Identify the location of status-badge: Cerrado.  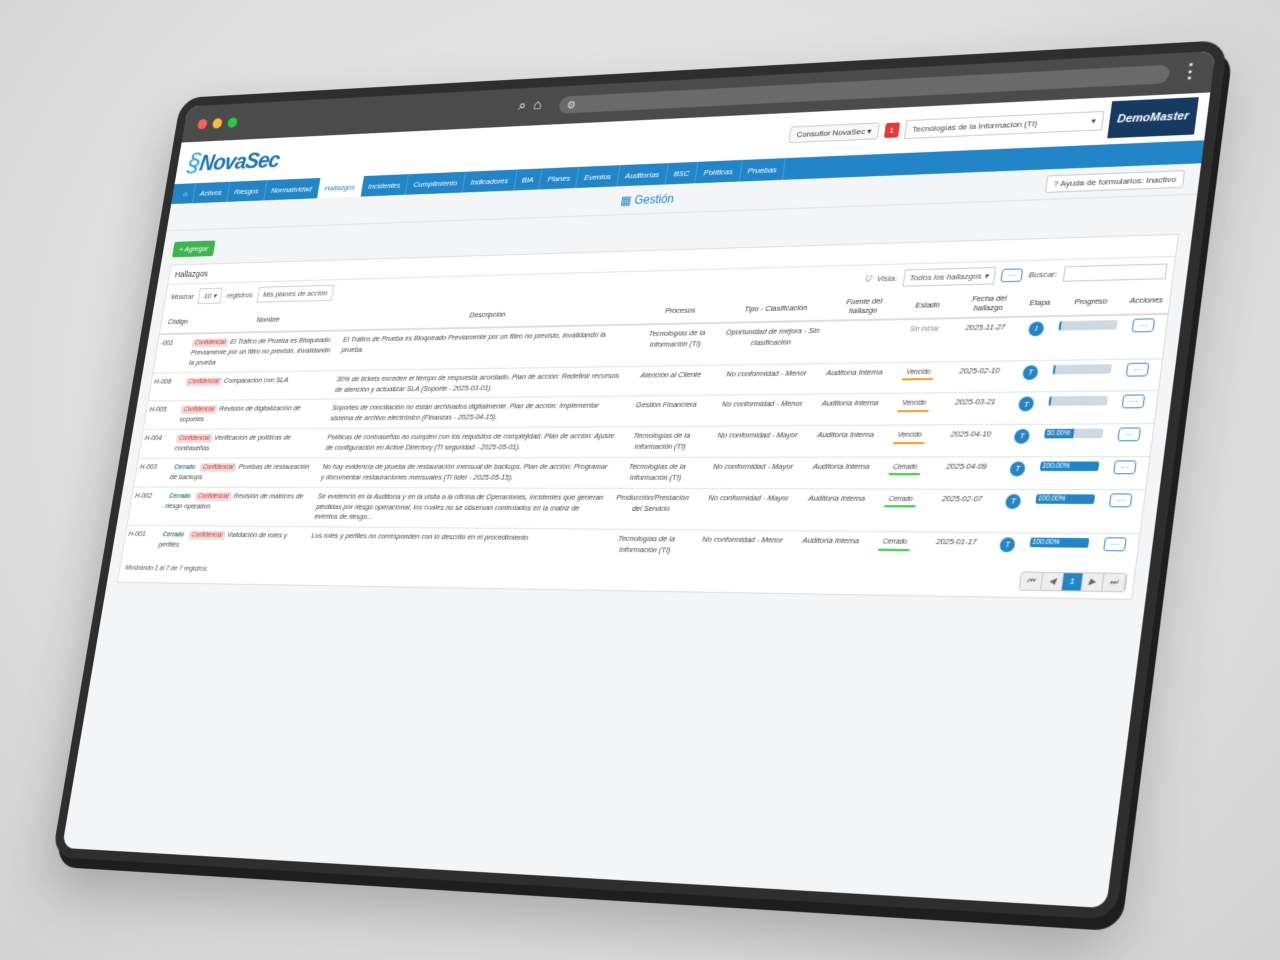
(905, 469).